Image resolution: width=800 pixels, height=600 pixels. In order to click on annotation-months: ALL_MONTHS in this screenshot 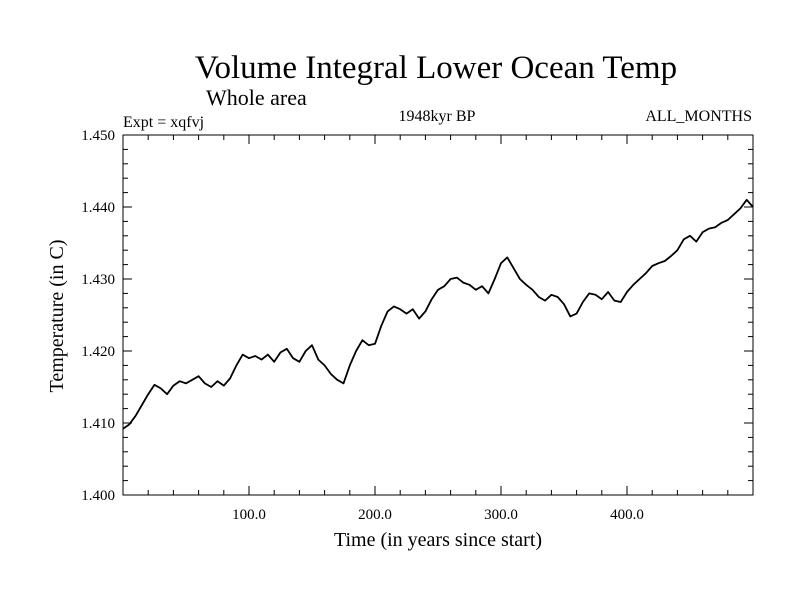, I will do `click(698, 116)`.